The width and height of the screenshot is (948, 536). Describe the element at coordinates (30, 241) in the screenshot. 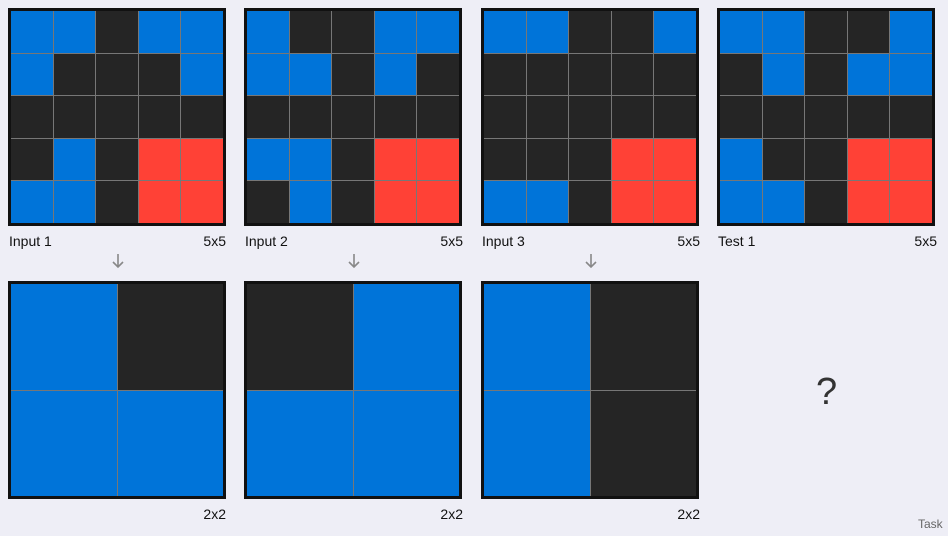

I see `input-1-label: Input 1` at that location.